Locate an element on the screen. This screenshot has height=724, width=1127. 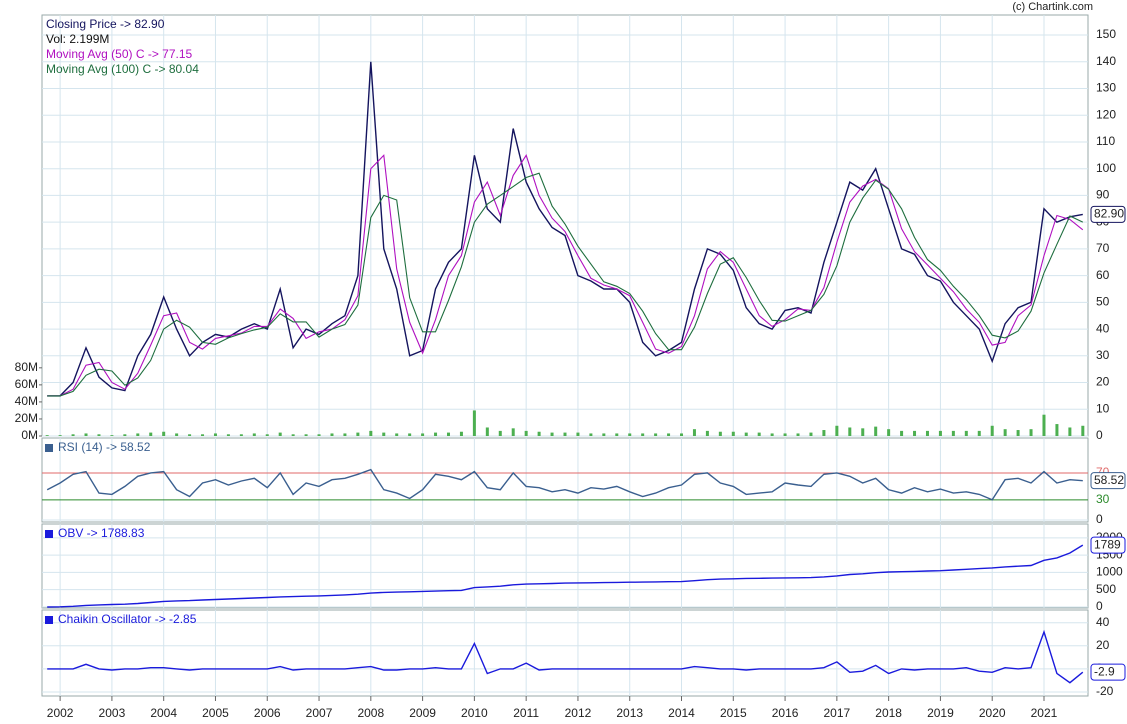
y-tick-label: -20 is located at coordinates (1105, 691).